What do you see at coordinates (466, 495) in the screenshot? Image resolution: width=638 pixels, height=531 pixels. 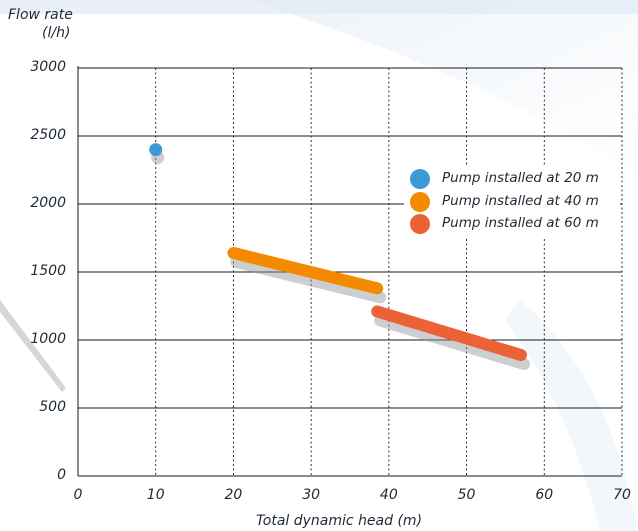 I see `x-tick-label: 50` at bounding box center [466, 495].